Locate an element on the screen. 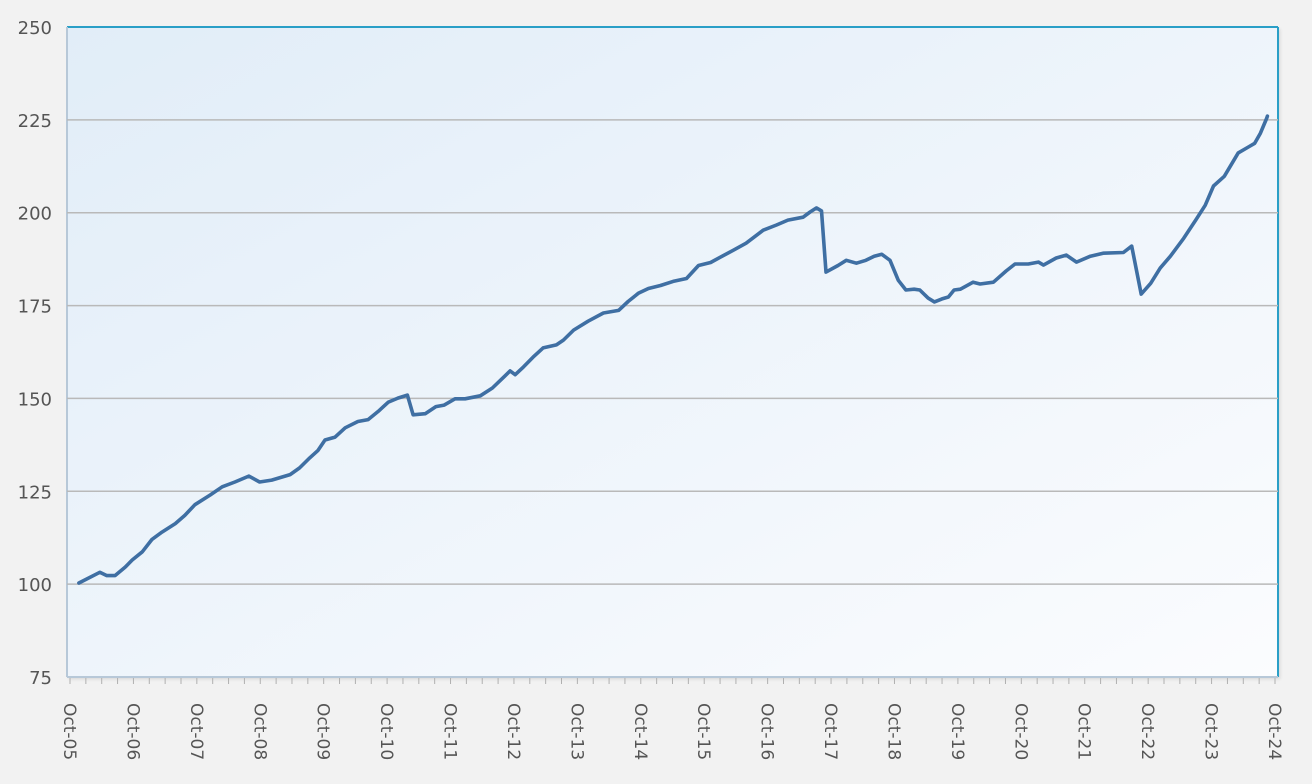 Image resolution: width=1312 pixels, height=784 pixels. x-tick-label: Oct-11 is located at coordinates (450, 731).